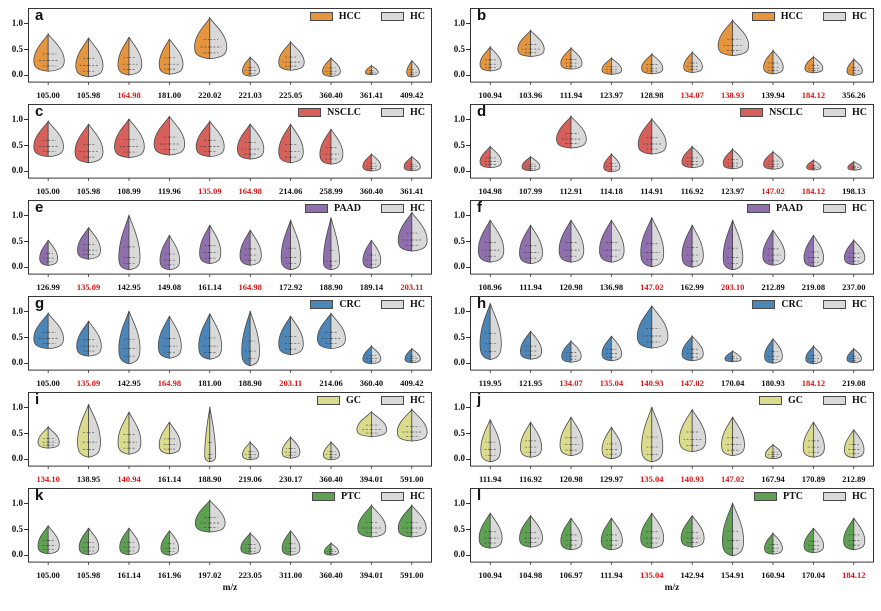 The width and height of the screenshot is (881, 611). I want to click on legend: CRC HC, so click(809, 304).